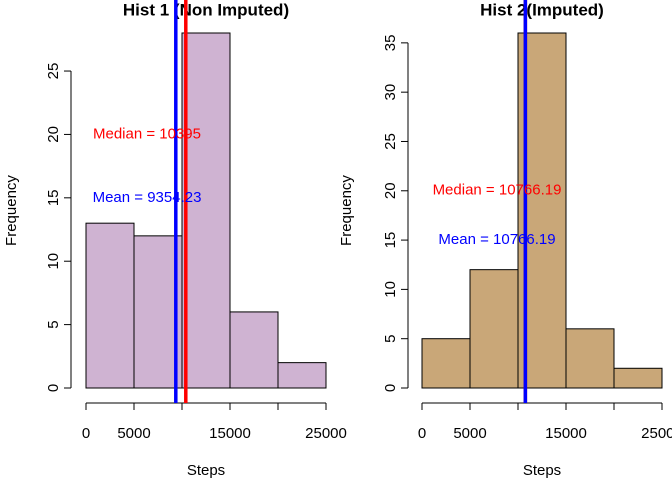 Image resolution: width=672 pixels, height=480 pixels. Describe the element at coordinates (496, 239) in the screenshot. I see `stat-label: Mean = 10766.19` at that location.